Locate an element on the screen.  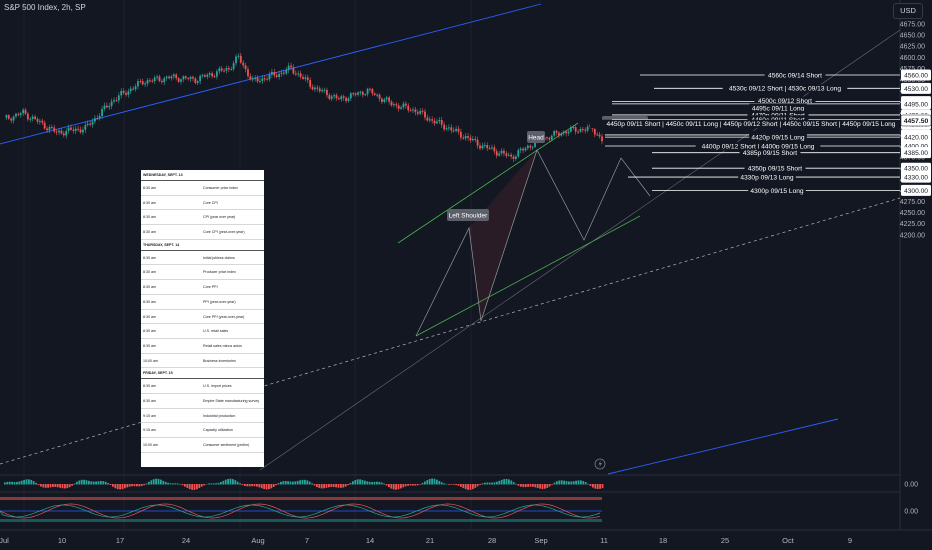
lightning-icon is located at coordinates (600, 464).